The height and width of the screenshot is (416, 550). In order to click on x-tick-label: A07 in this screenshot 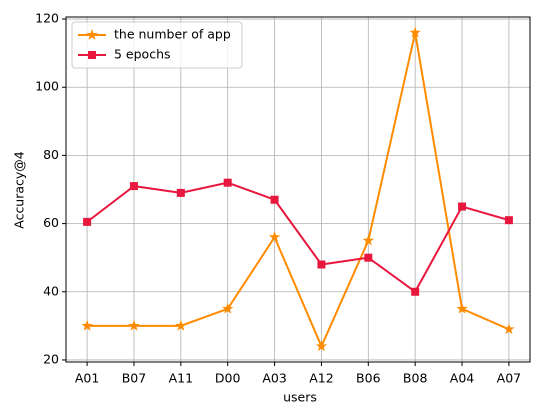, I will do `click(509, 378)`.